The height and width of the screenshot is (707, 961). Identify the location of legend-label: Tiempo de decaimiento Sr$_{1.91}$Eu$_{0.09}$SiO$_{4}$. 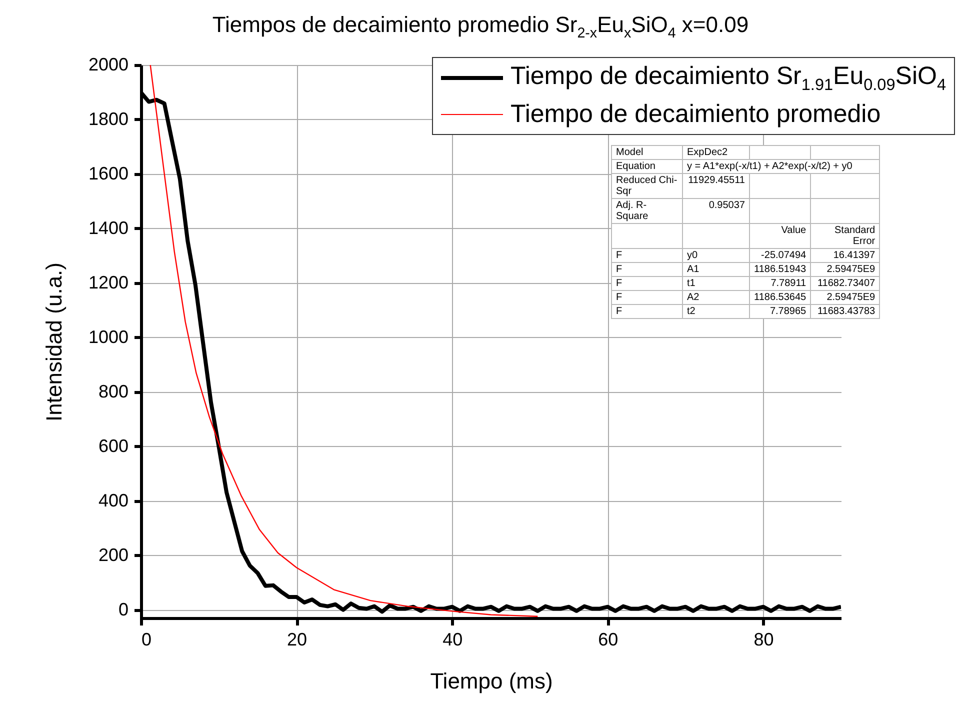
(728, 78).